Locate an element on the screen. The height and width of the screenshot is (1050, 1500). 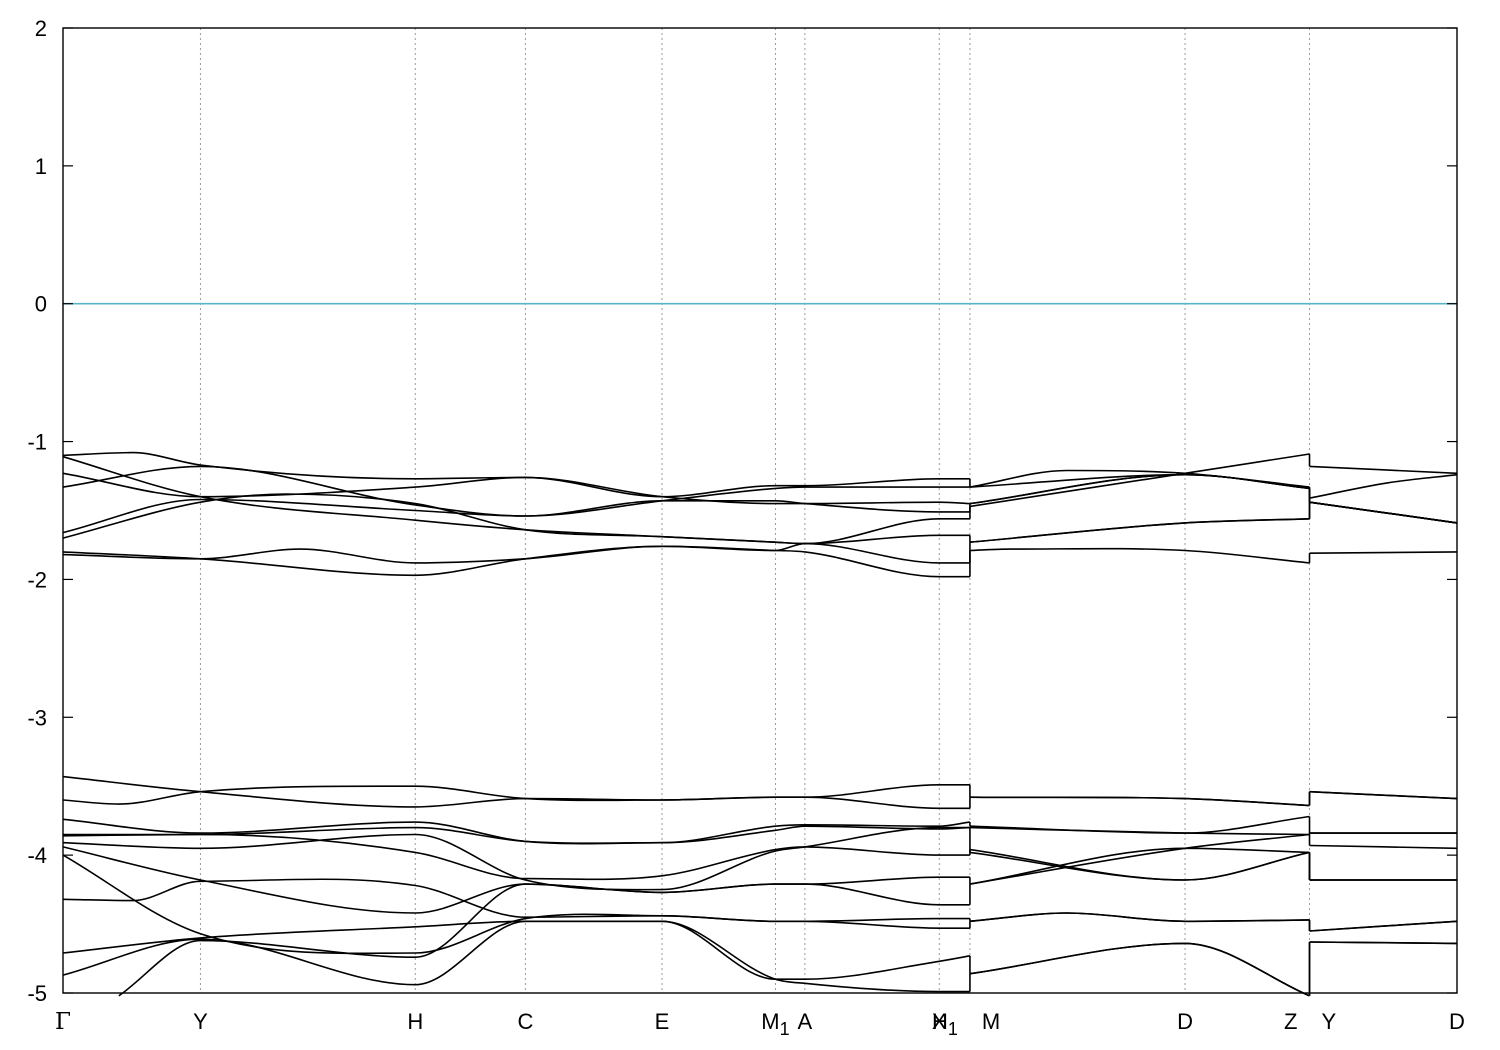
x-tick-label: X is located at coordinates (939, 1021).